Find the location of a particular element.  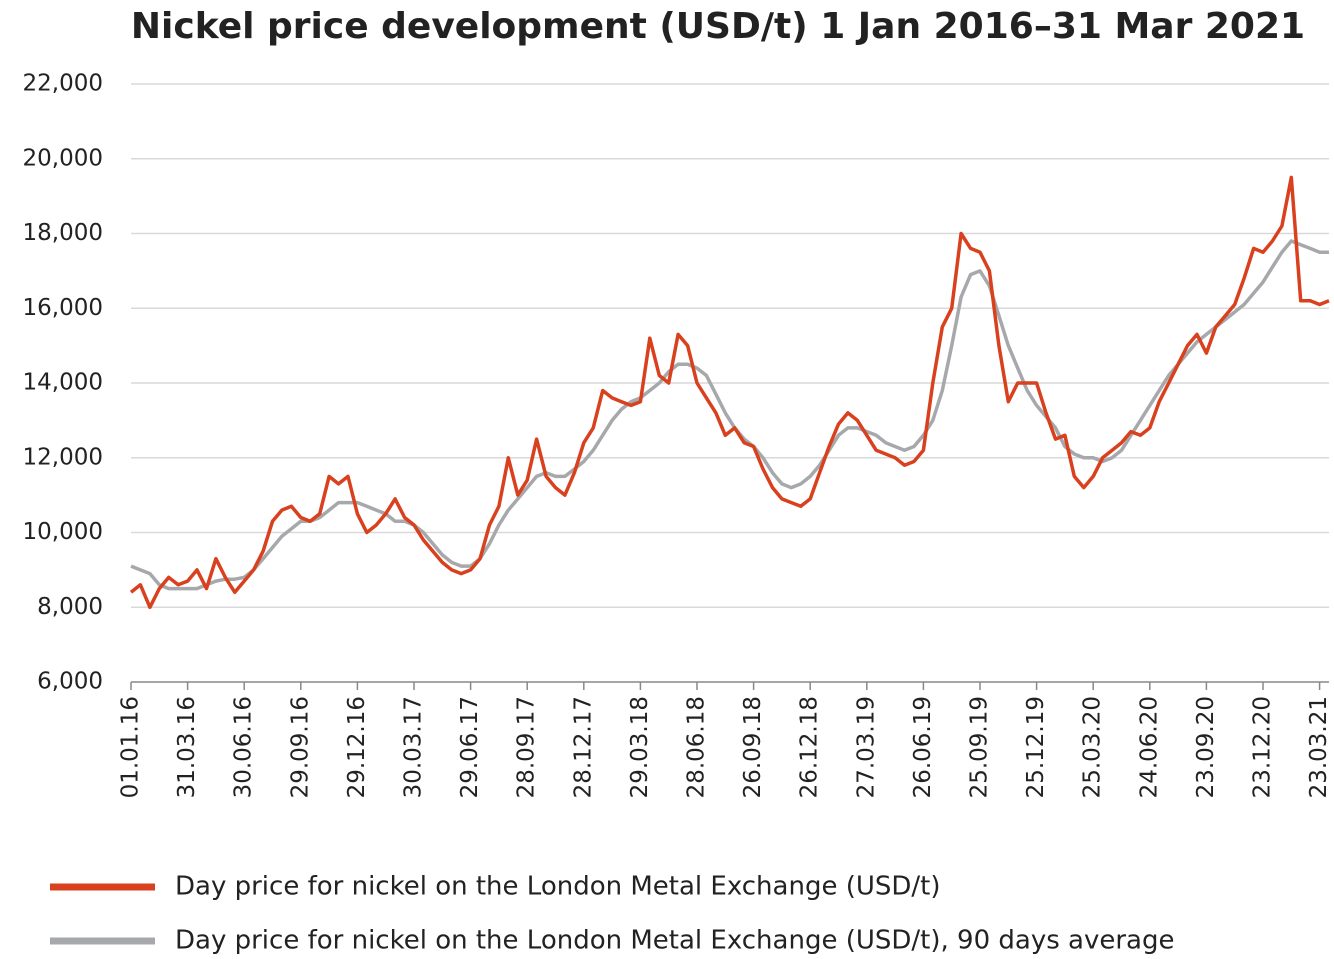

x-tick-label: 29.12.16 is located at coordinates (357, 747).